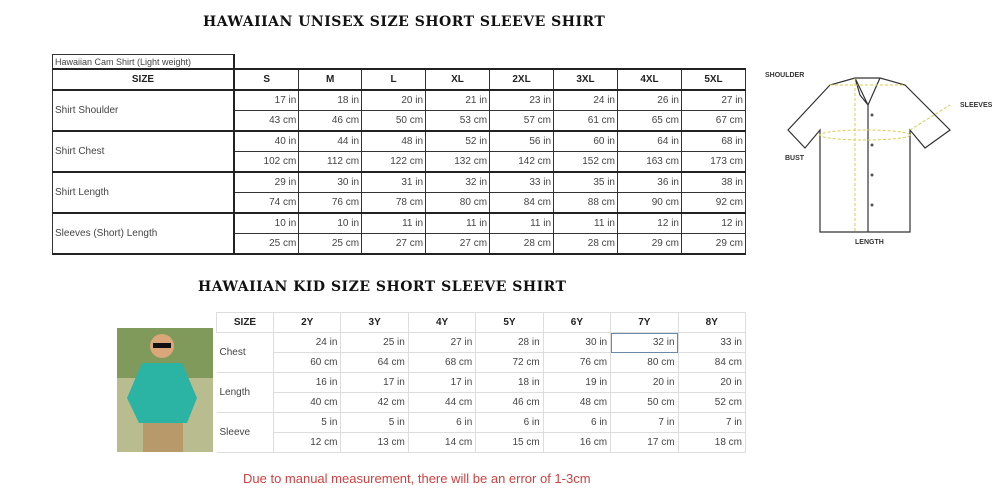 Image resolution: width=1000 pixels, height=500 pixels. Describe the element at coordinates (143, 233) in the screenshot. I see `measurement-label: Sleeves (Short) Length` at that location.